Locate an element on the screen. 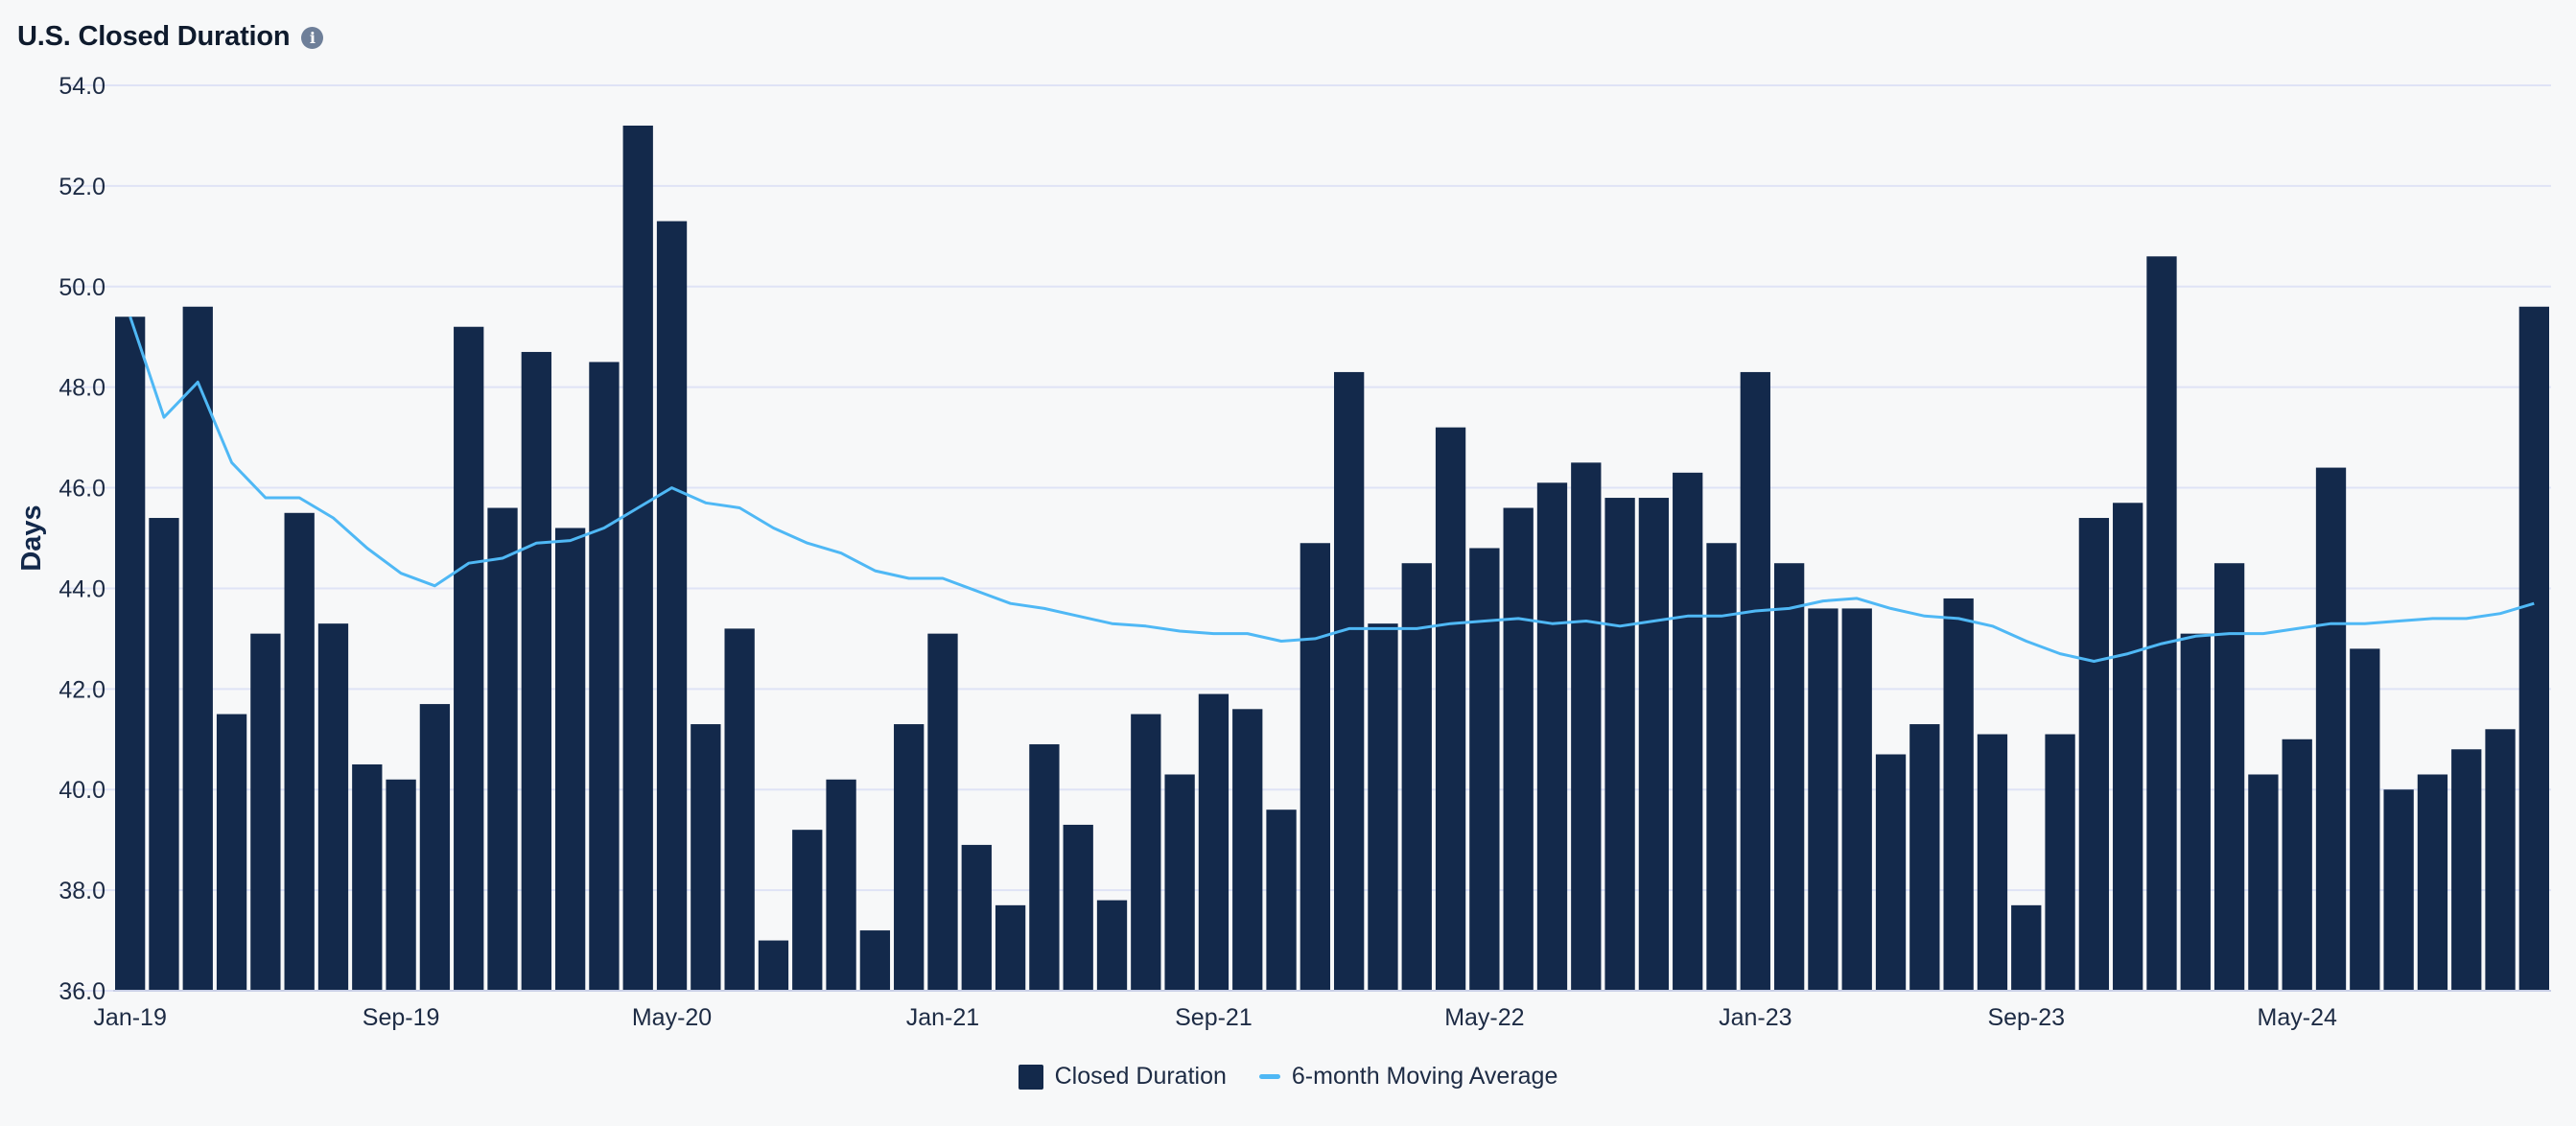 This screenshot has height=1126, width=2576. legend-item-moving-average: 6-month Moving Average is located at coordinates (1408, 1077).